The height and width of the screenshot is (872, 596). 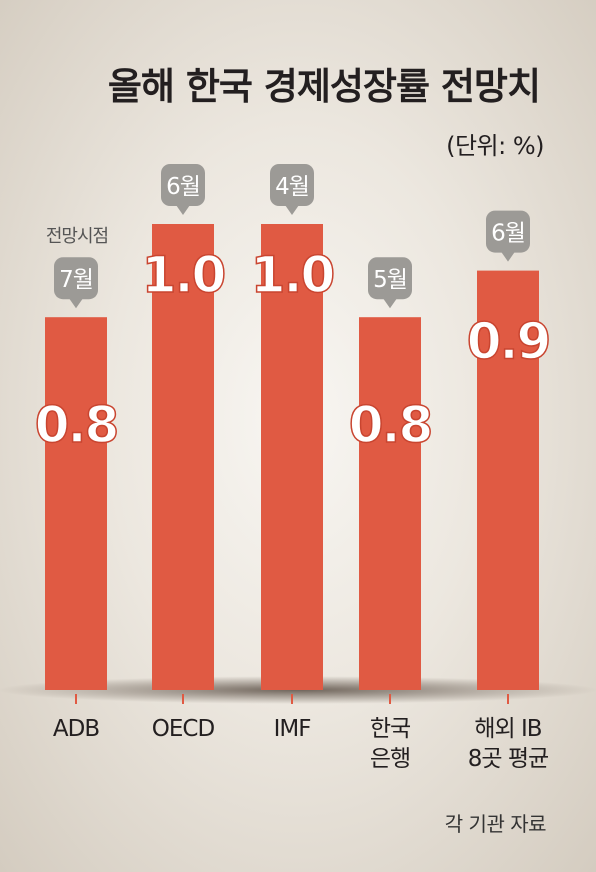 I want to click on category-label-2-0: IMF, so click(x=292, y=729).